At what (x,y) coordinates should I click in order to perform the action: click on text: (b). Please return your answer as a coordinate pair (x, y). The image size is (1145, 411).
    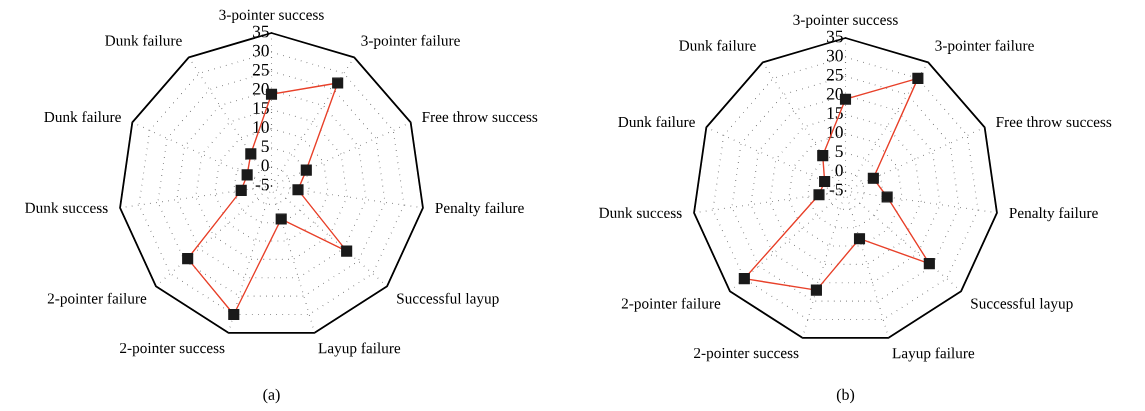
    Looking at the image, I should click on (845, 396).